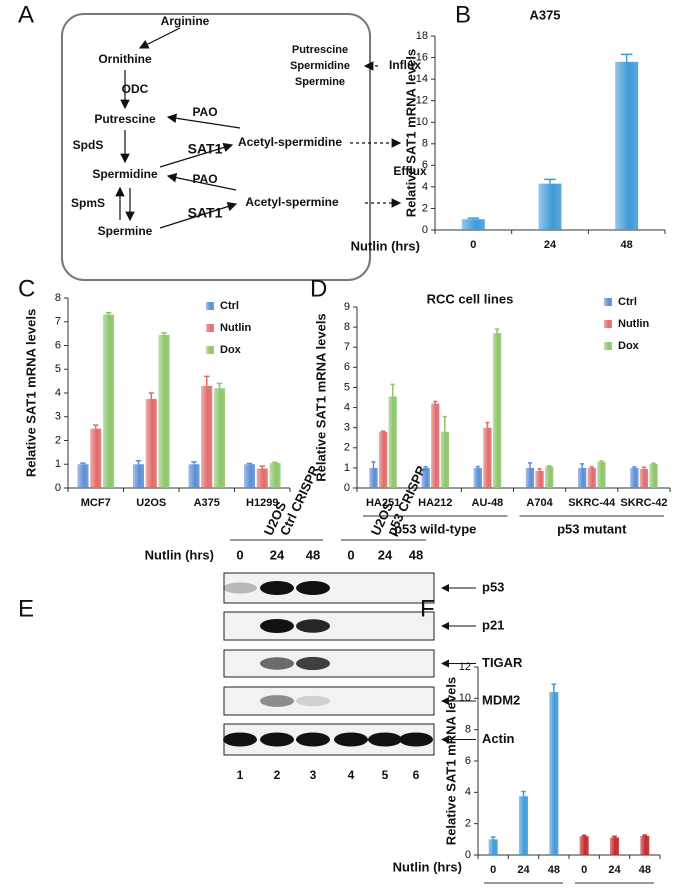 This screenshot has height=895, width=677. I want to click on diagram-label: Ornithine, so click(125, 59).